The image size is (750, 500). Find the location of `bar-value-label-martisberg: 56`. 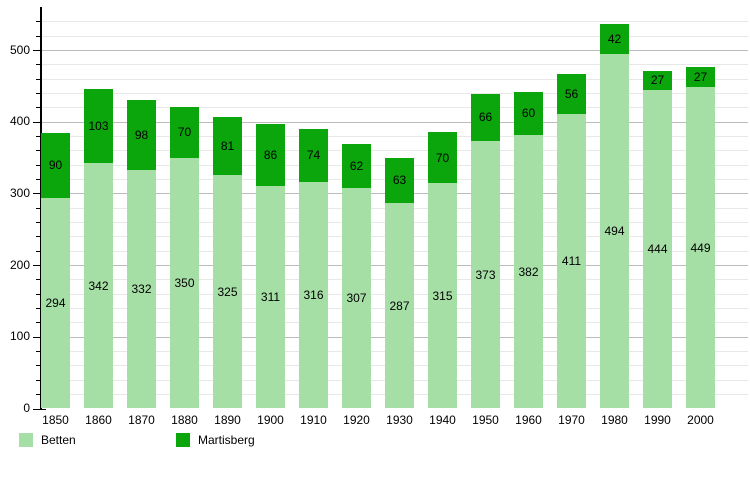

bar-value-label-martisberg: 56 is located at coordinates (571, 93).